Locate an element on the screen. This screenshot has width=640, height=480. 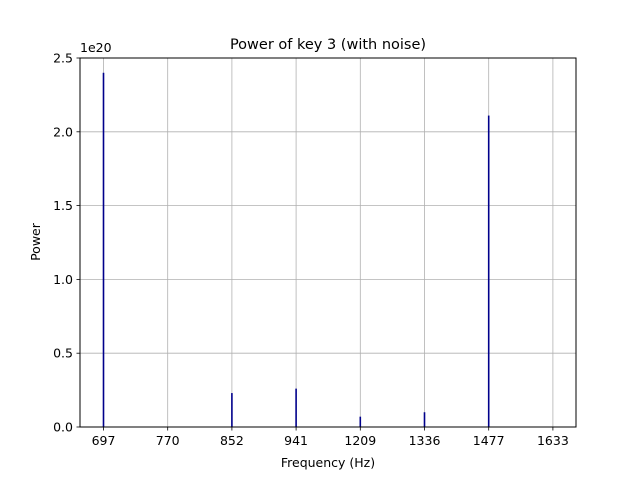
x-tick-label: 941 is located at coordinates (296, 440).